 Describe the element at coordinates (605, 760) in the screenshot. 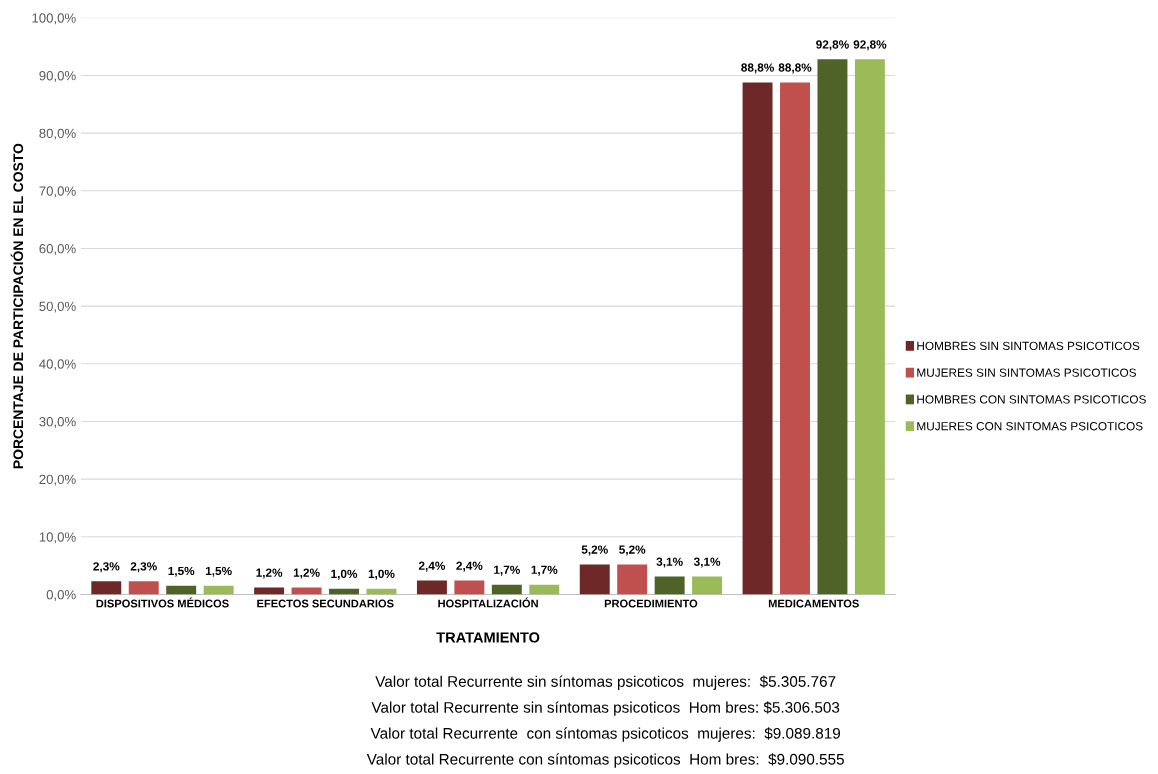

I see `text: Valor total Recurrente con síntomas psicoticos Hom bres: $9.090.555` at that location.